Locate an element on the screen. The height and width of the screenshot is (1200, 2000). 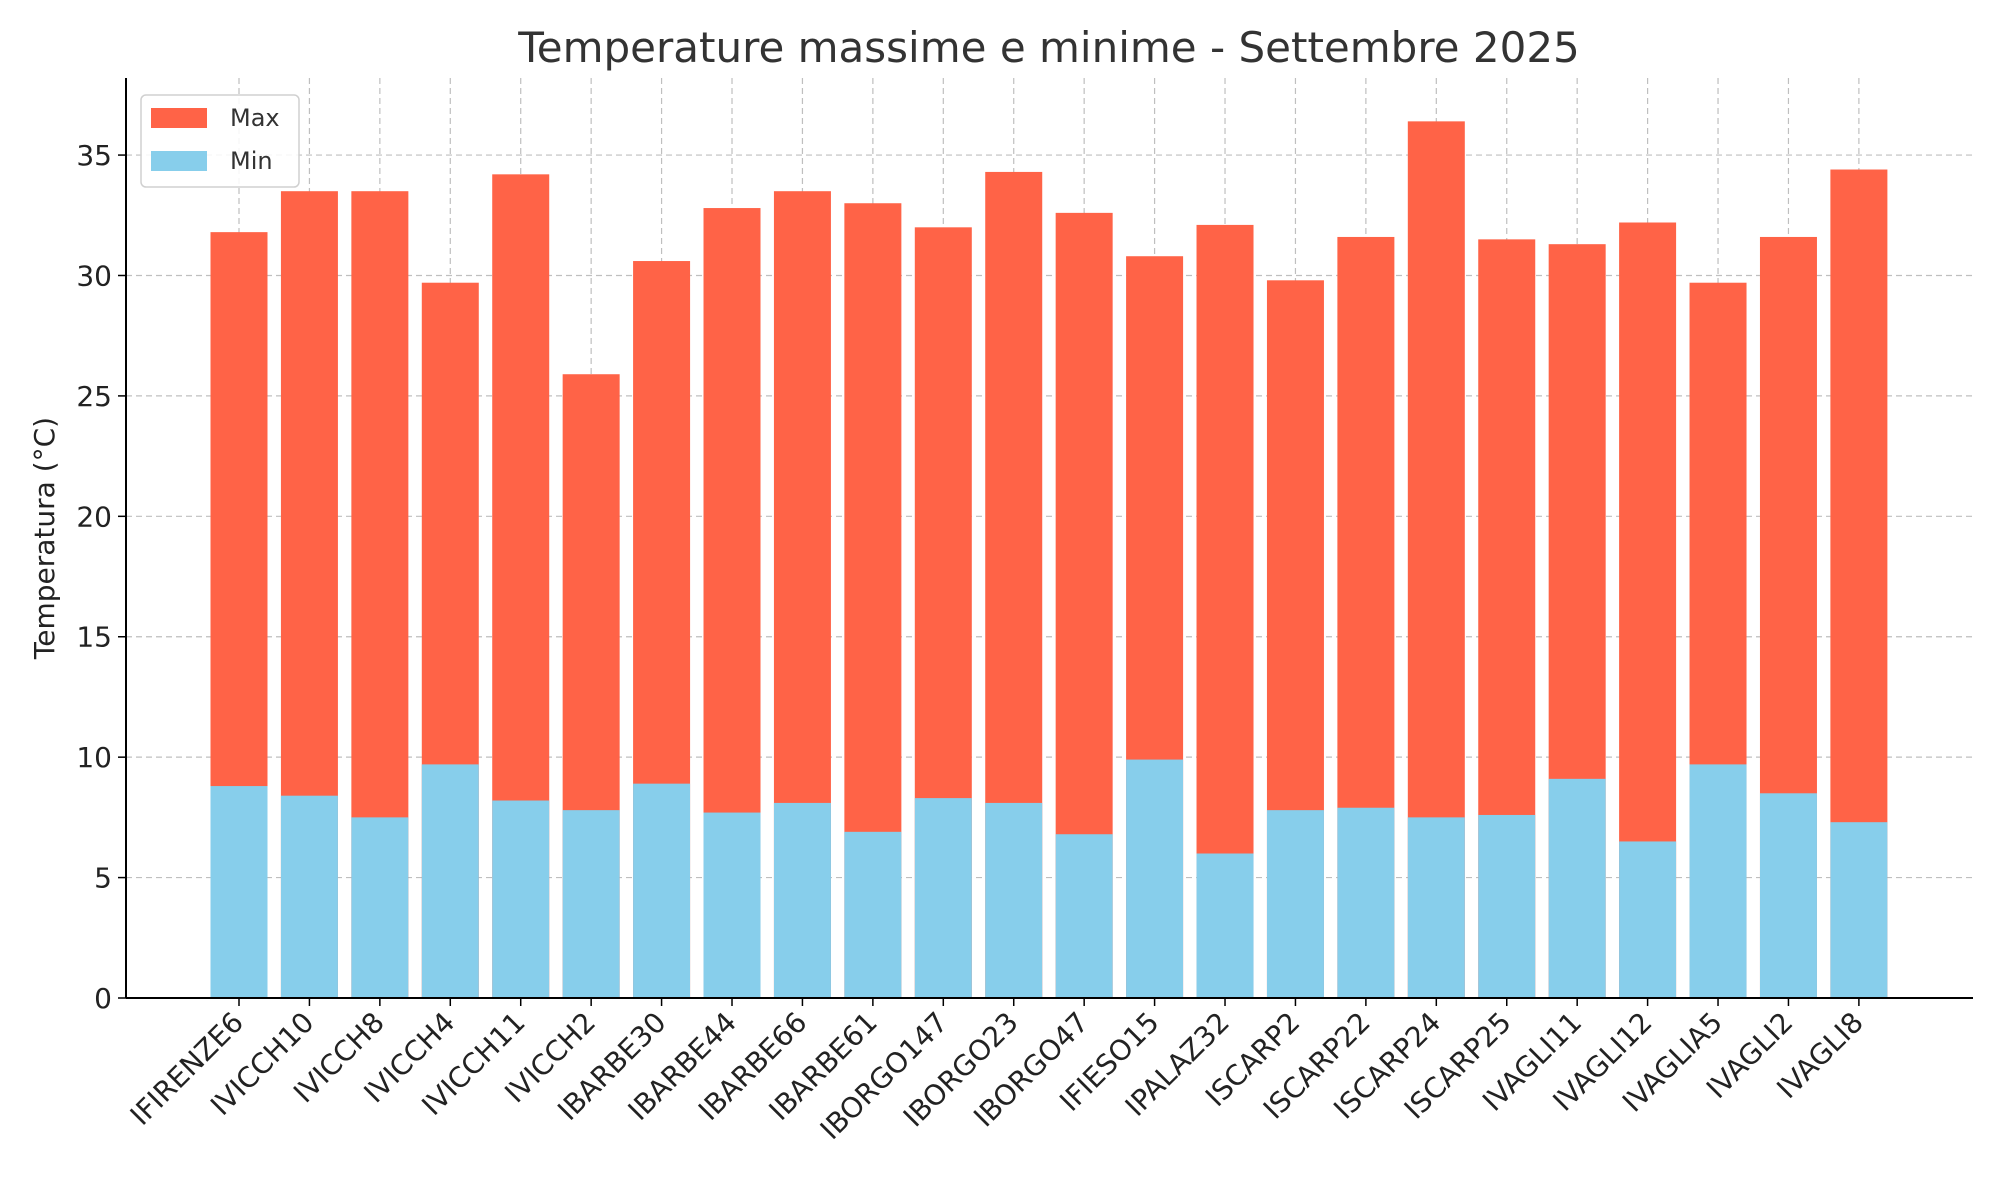
bar-min-iborgo47 is located at coordinates (1084, 916).